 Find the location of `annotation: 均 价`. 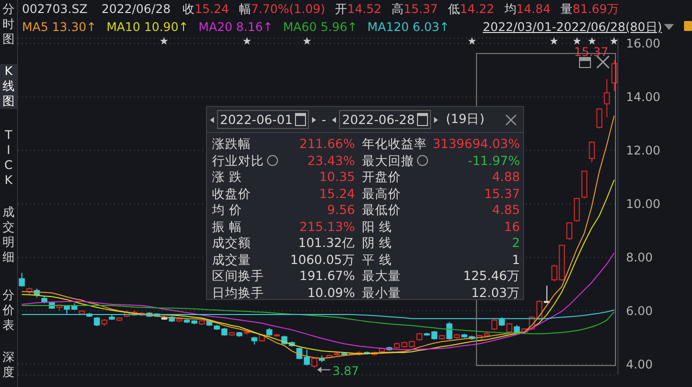

annotation: 均 价 is located at coordinates (227, 210).